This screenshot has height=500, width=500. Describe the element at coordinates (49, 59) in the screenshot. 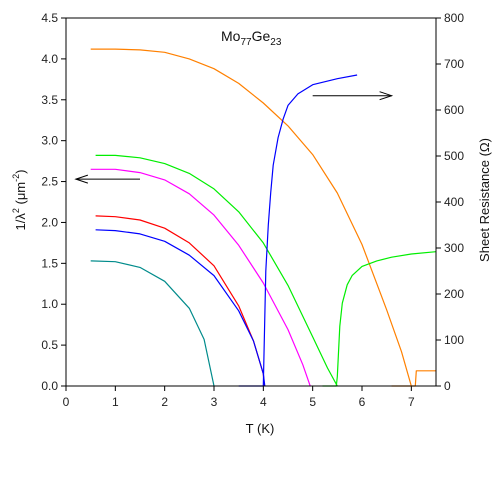

I see `y-left-tick-label: 4.0` at that location.